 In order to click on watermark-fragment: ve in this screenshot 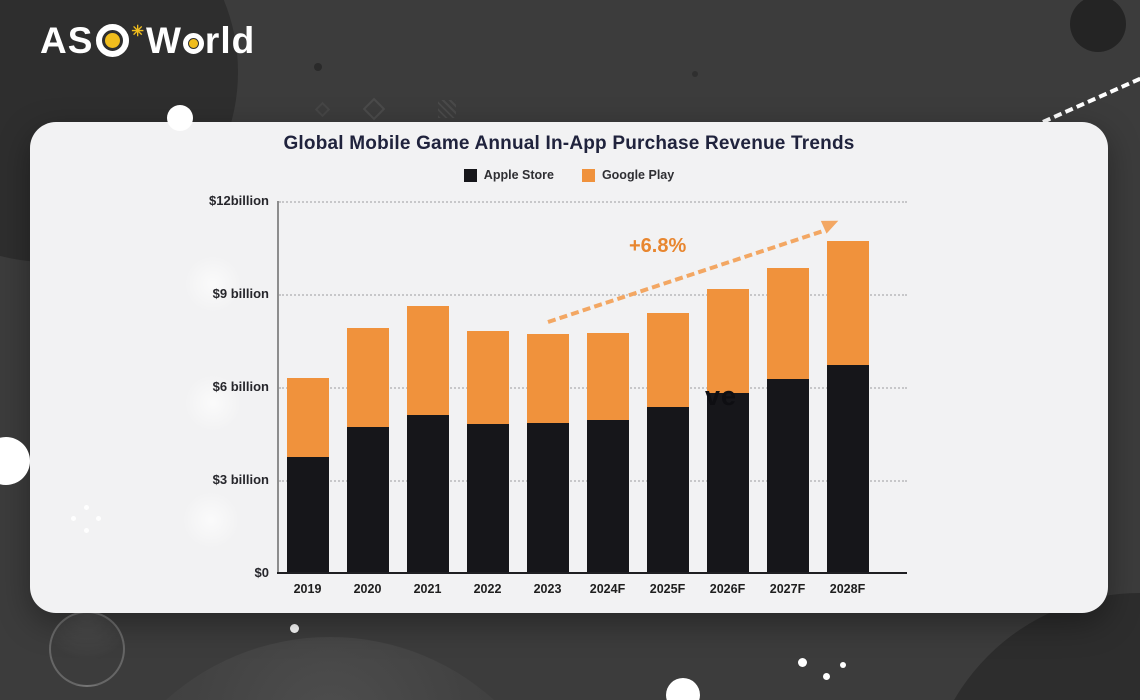, I will do `click(721, 396)`.